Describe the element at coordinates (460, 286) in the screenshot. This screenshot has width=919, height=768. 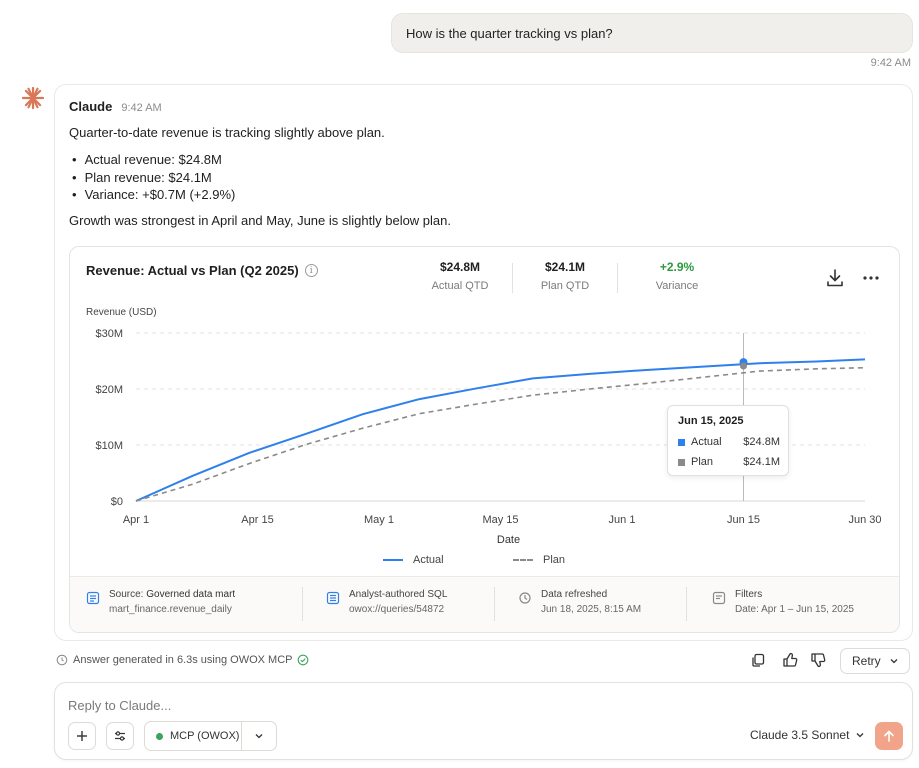
I see `kpi-actual-label: Actual QTD` at that location.